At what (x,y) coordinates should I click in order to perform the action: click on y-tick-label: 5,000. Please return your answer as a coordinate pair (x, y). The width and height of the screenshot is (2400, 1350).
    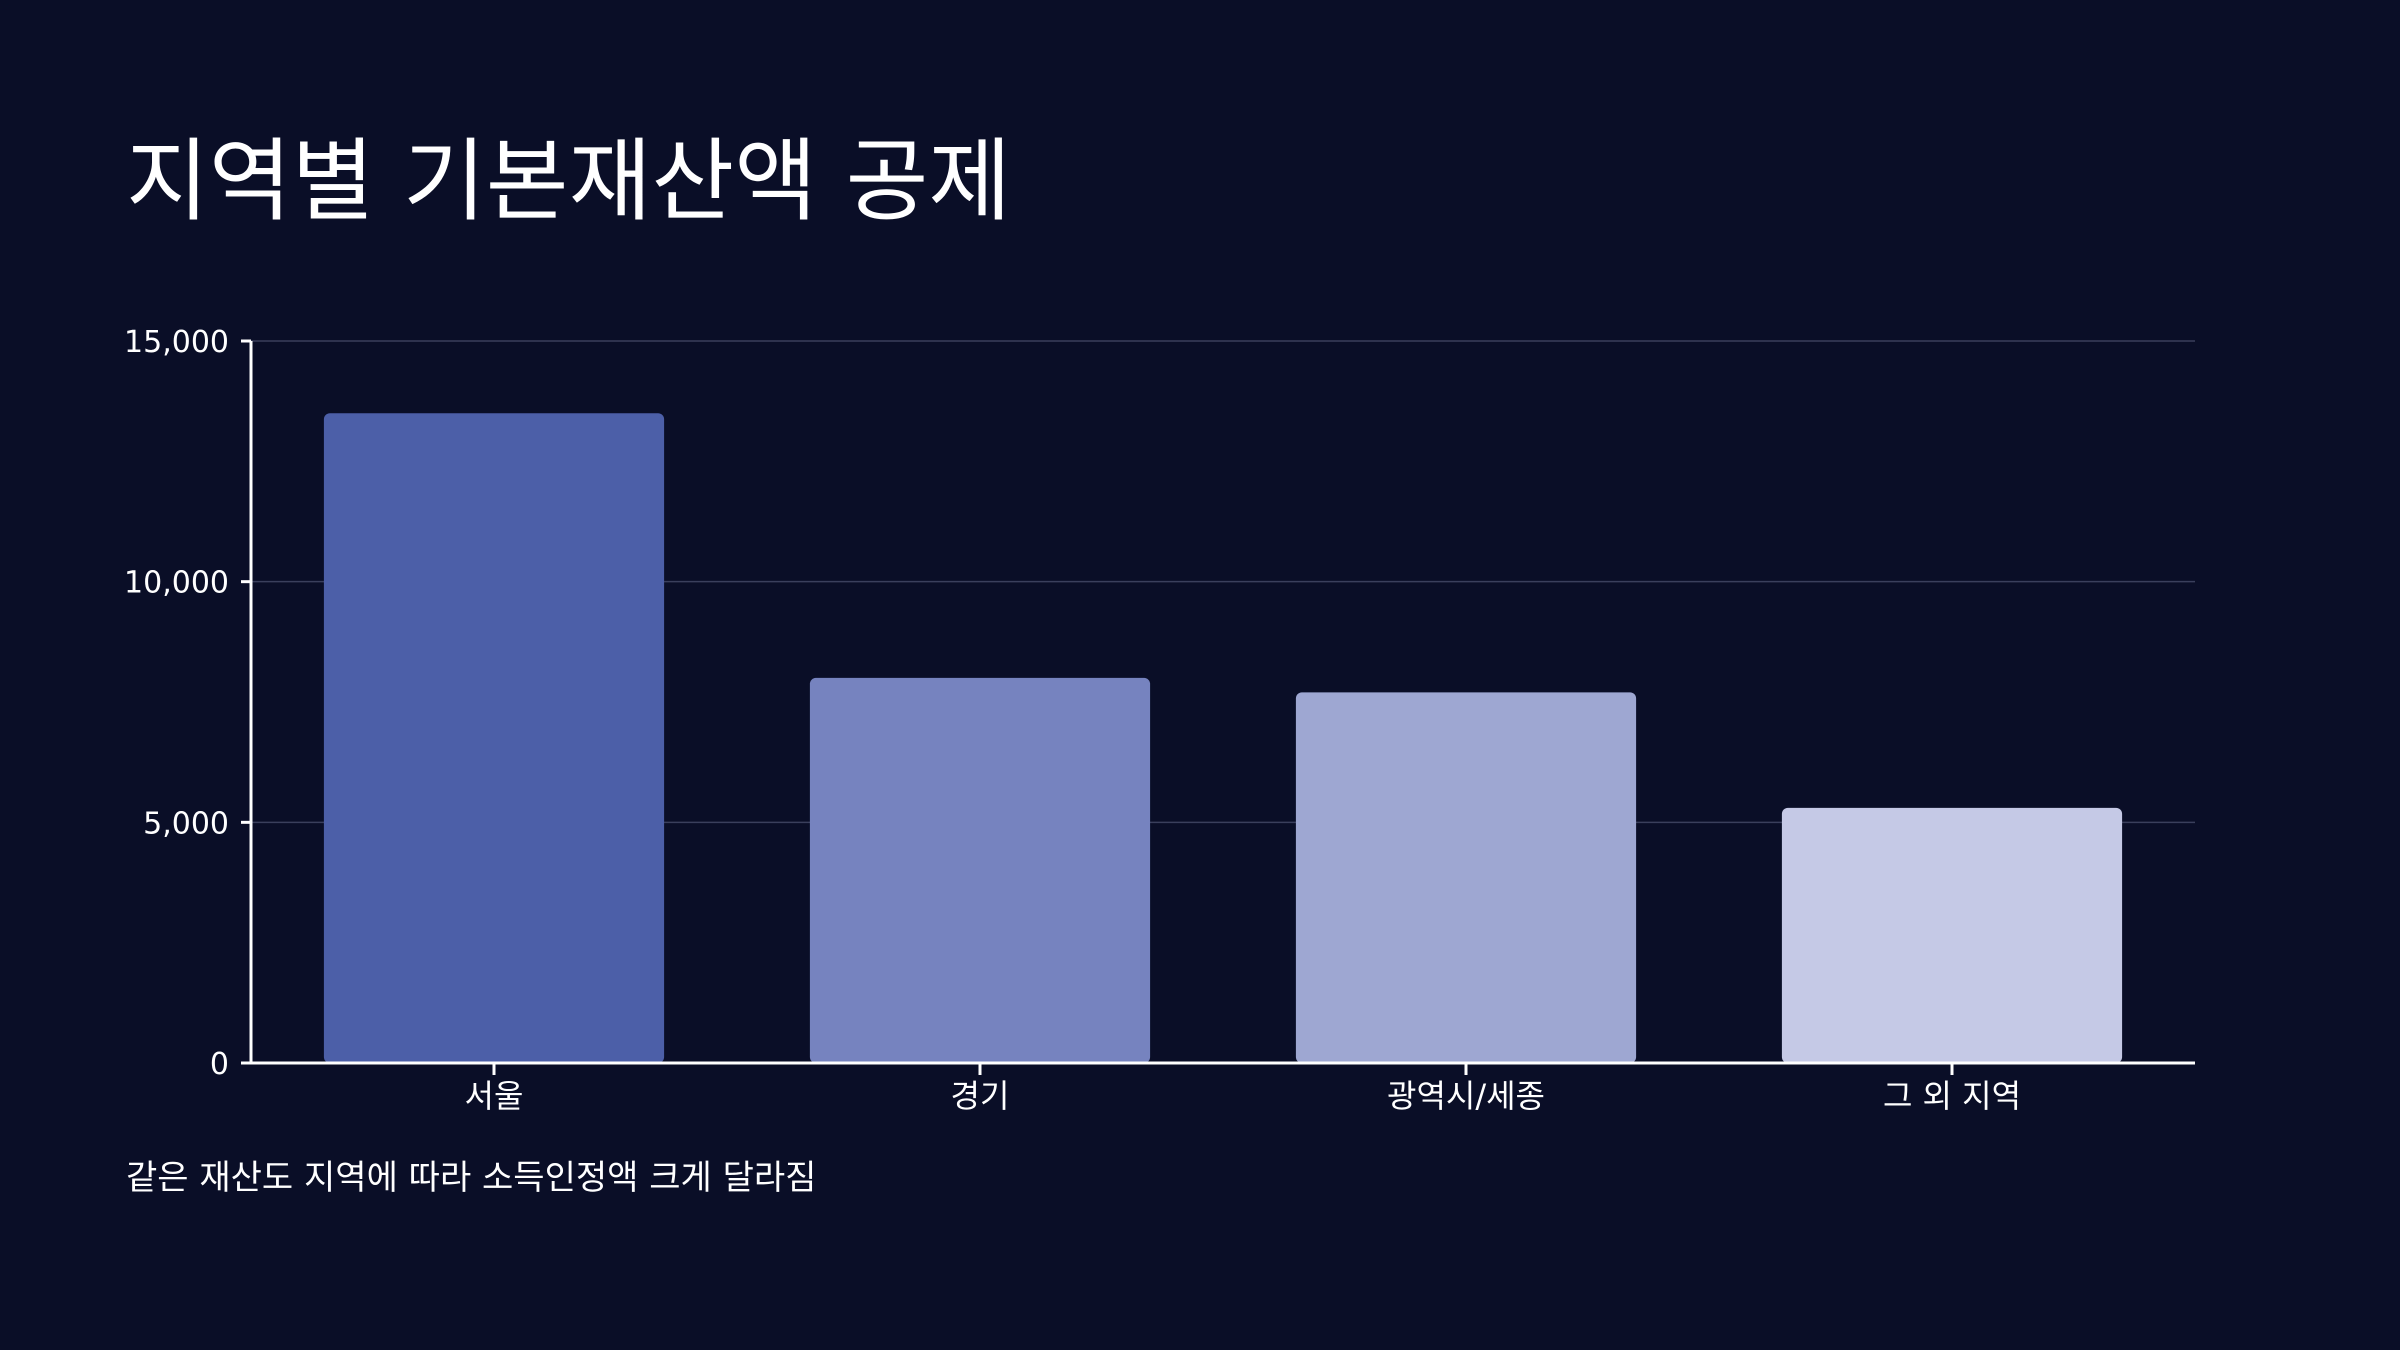
    Looking at the image, I should click on (186, 823).